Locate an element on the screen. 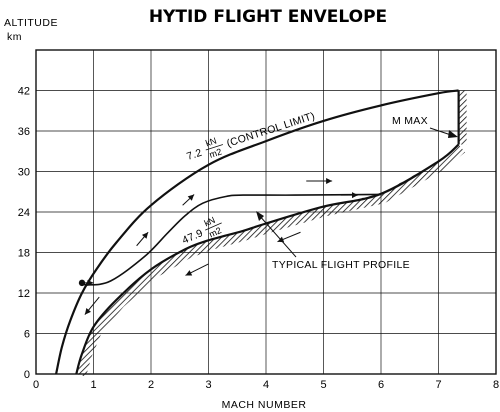 The height and width of the screenshot is (412, 500). chart-title: HYTID FLIGHT ENVELOPE is located at coordinates (268, 17).